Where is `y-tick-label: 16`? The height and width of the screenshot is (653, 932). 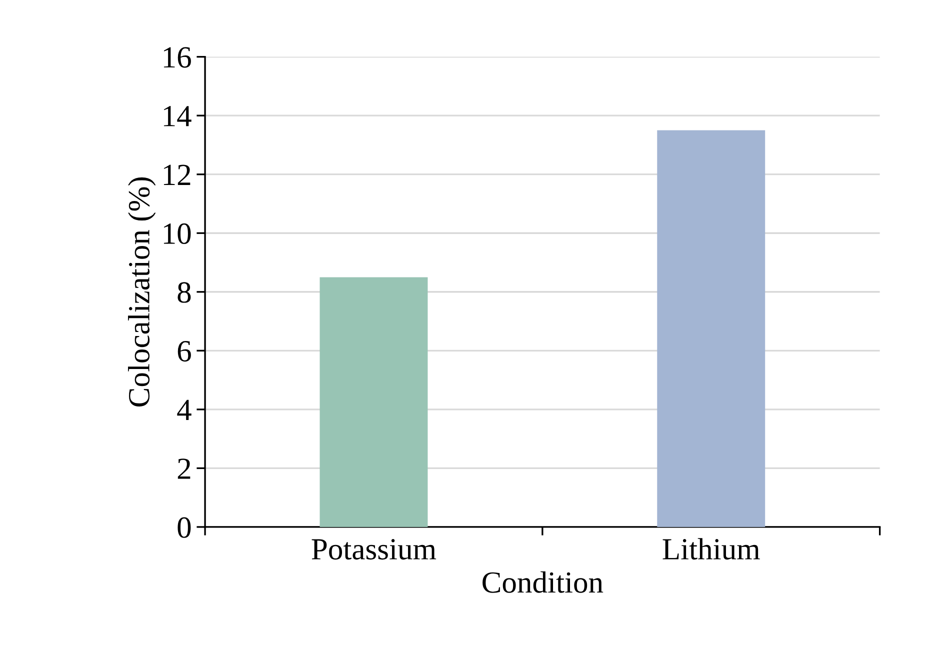 y-tick-label: 16 is located at coordinates (177, 57).